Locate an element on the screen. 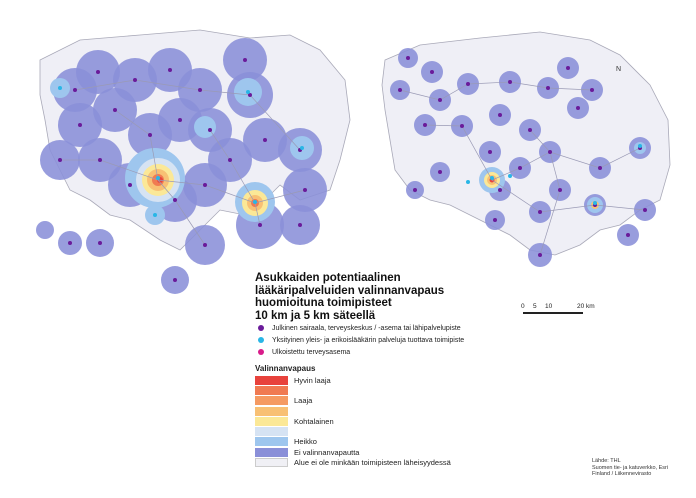 This screenshot has height=498, width=696. scale-tick: 0 is located at coordinates (523, 306).